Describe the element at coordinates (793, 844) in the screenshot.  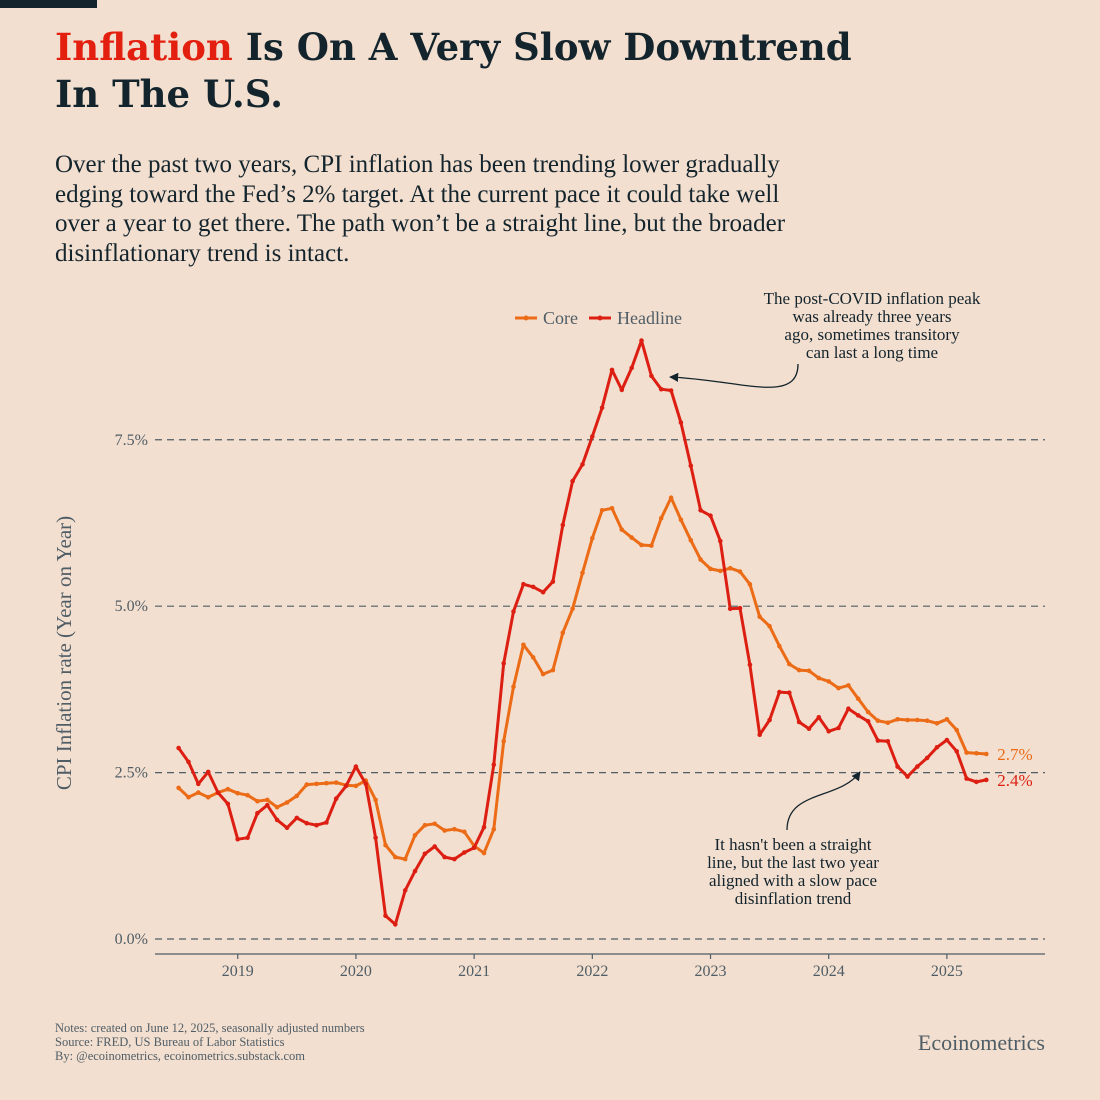
I see `annotation-trend-line: It hasn't been a straight` at that location.